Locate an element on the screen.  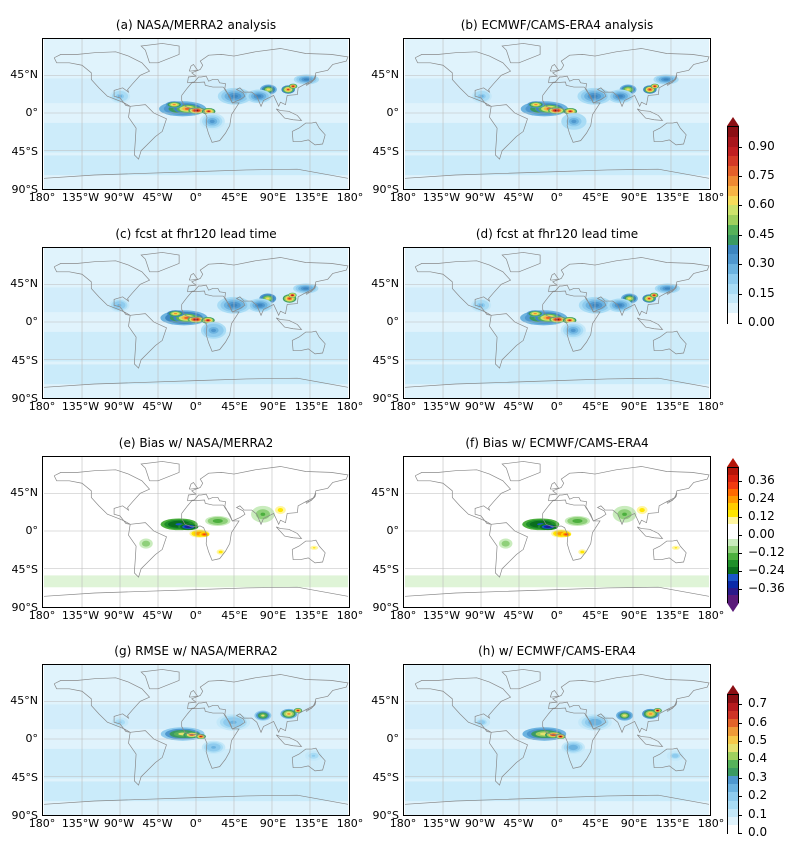
map-panel-a is located at coordinates (196, 114).